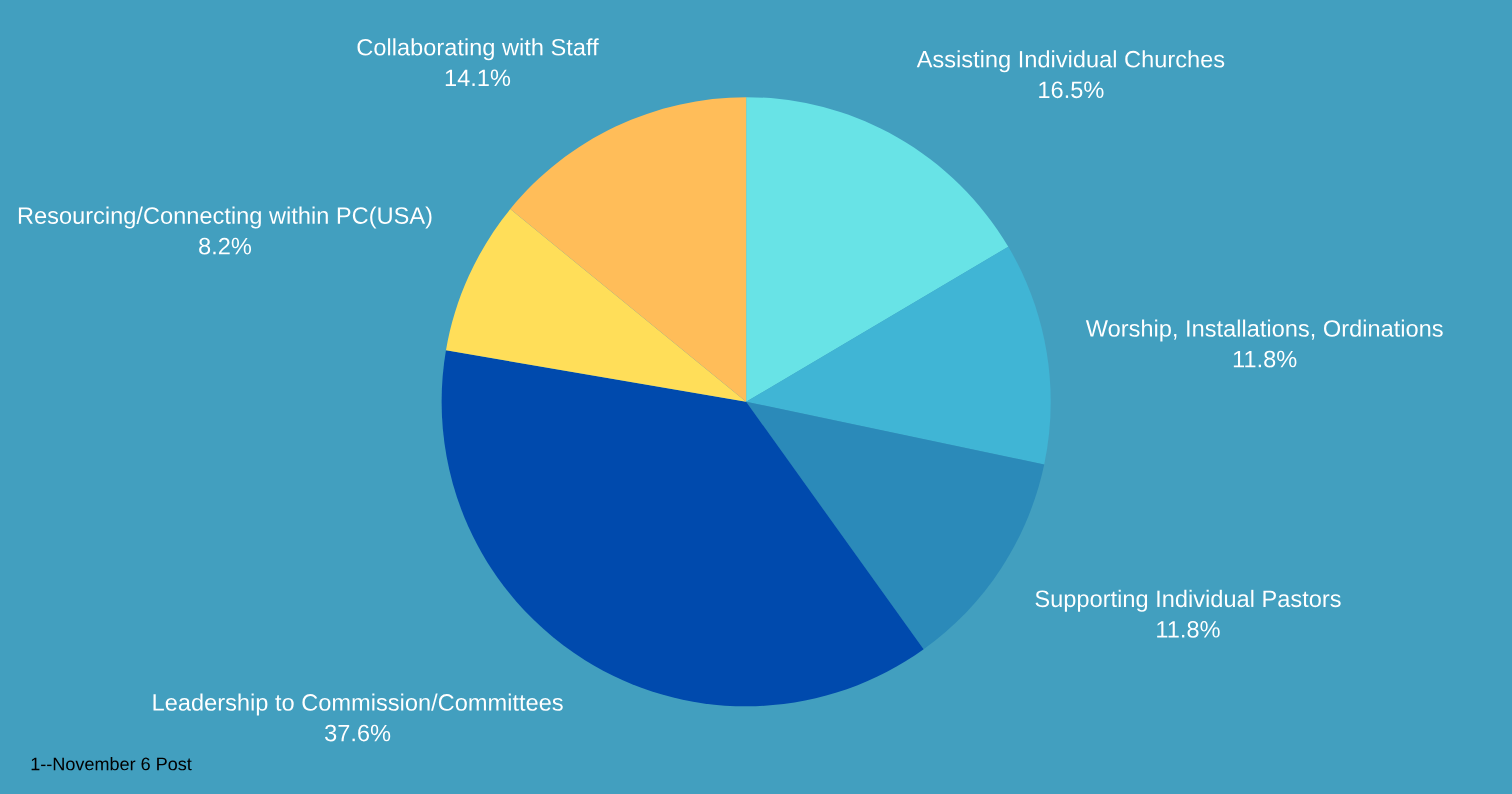 This screenshot has height=794, width=1512. I want to click on text: 1--November 6 Post, so click(111, 764).